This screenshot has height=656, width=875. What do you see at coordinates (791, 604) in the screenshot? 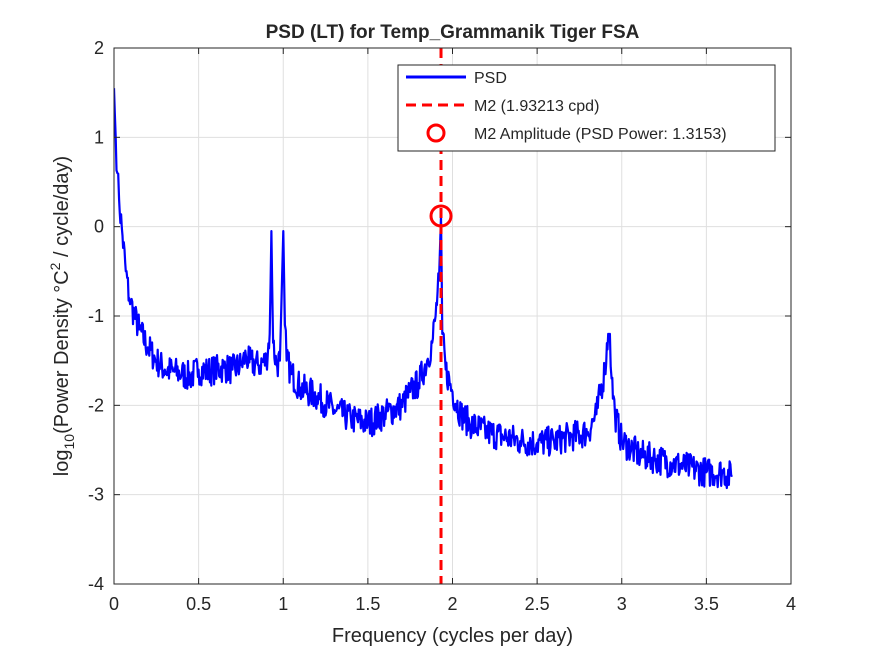
I see `x-tick-label: 4` at bounding box center [791, 604].